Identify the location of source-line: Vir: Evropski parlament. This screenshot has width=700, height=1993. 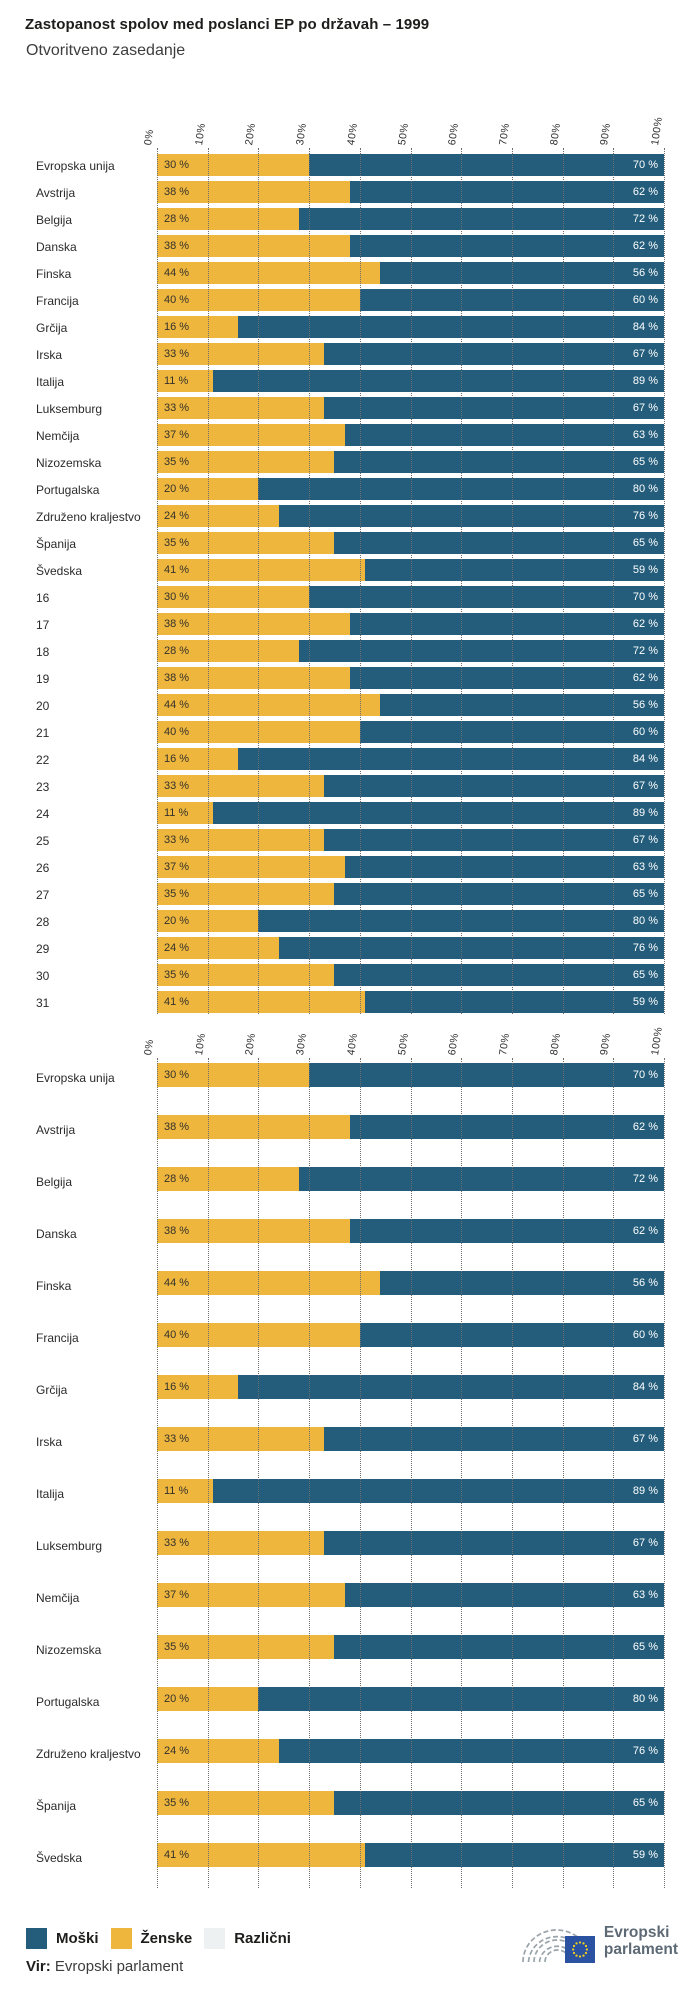
(104, 1966).